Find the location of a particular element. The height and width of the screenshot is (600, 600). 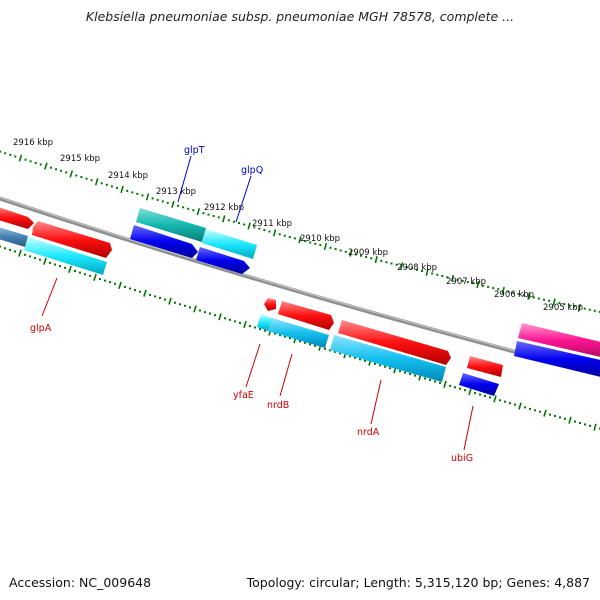

gene-label-yfaE: yfaE is located at coordinates (243, 395).